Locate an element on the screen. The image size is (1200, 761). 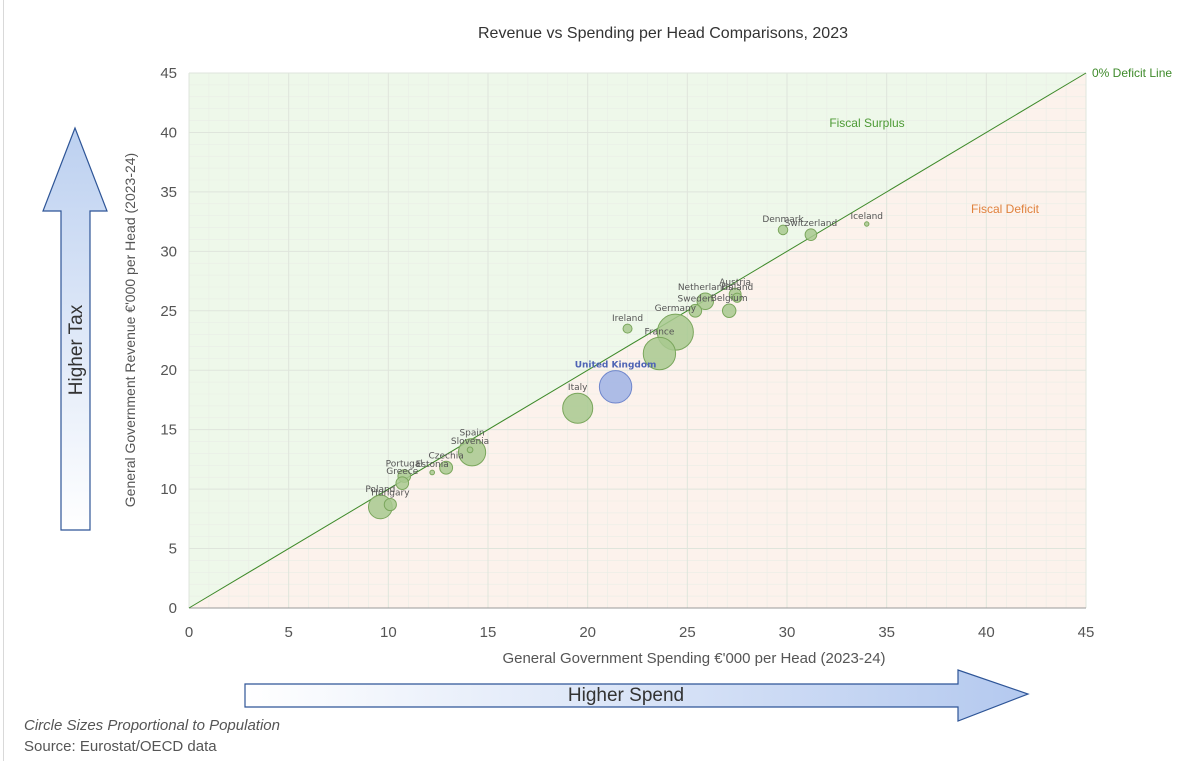
bubble-label-switzerland: Switzerland is located at coordinates (811, 224).